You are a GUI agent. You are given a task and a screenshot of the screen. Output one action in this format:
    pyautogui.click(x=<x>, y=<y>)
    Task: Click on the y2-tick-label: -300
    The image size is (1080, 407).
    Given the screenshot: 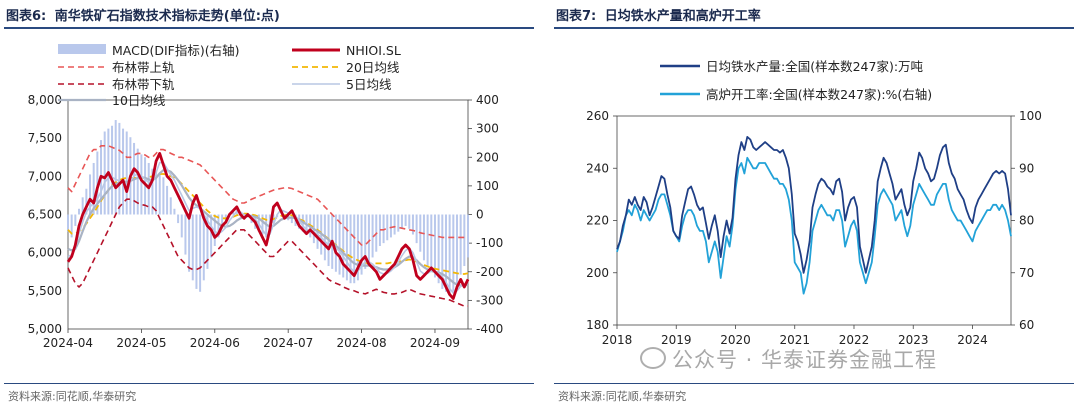 What is the action you would take?
    pyautogui.click(x=489, y=300)
    